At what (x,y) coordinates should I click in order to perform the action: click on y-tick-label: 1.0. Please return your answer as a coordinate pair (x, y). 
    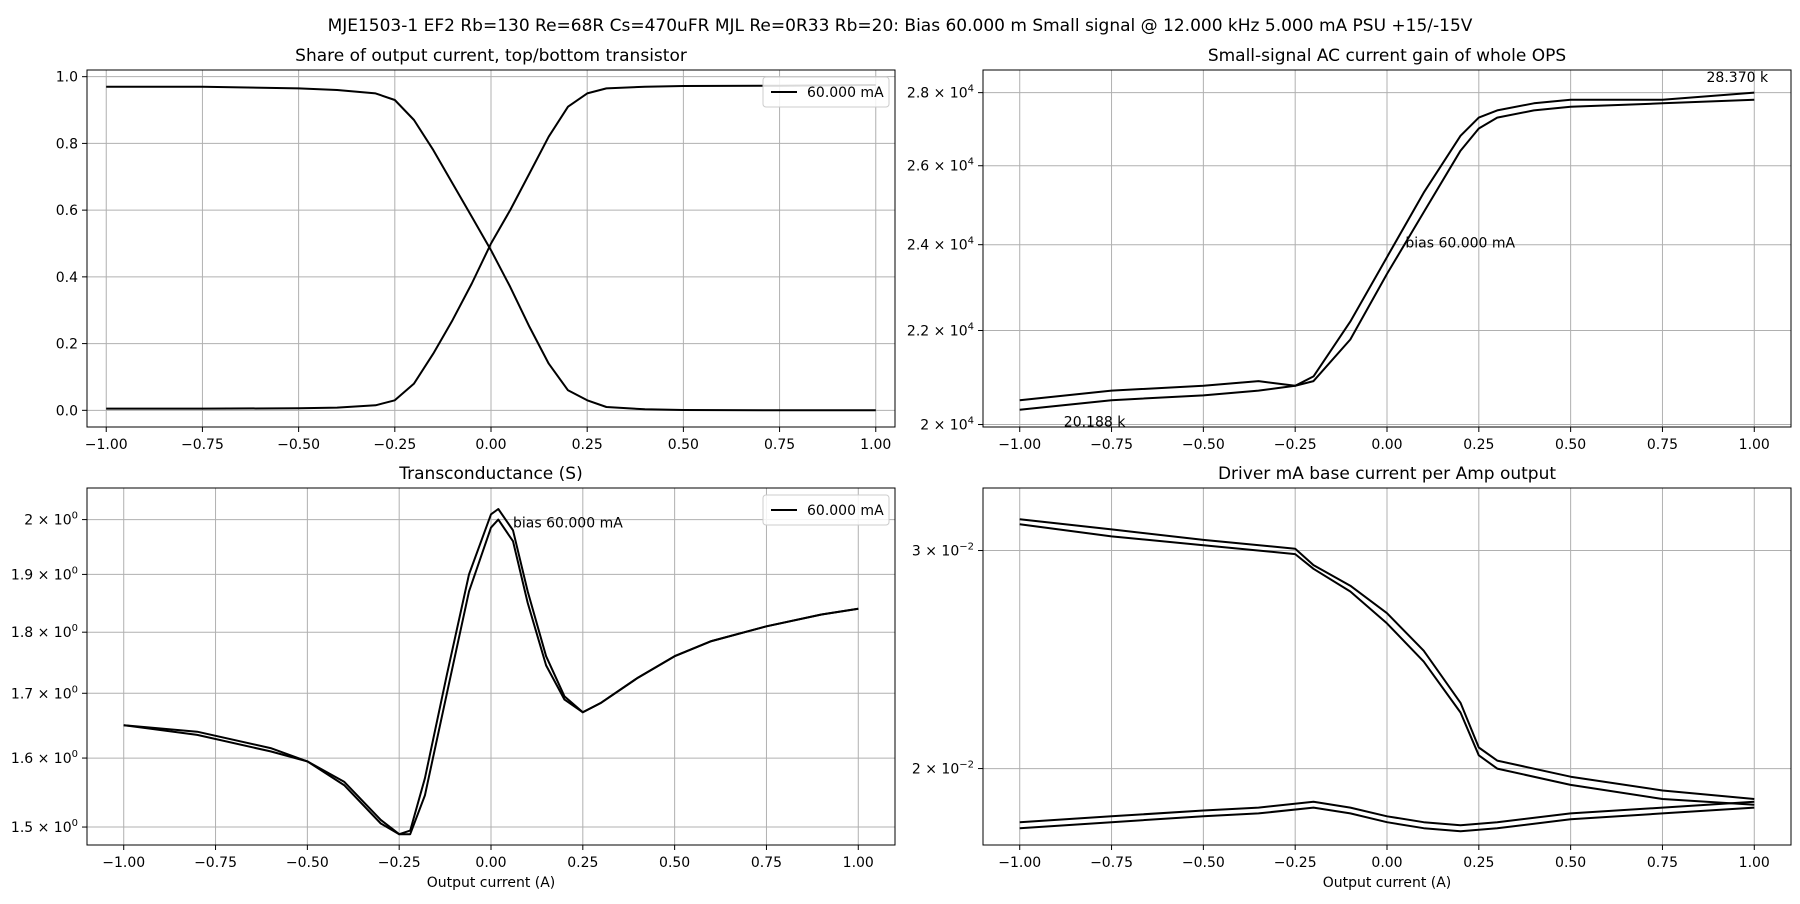
    Looking at the image, I should click on (67, 78).